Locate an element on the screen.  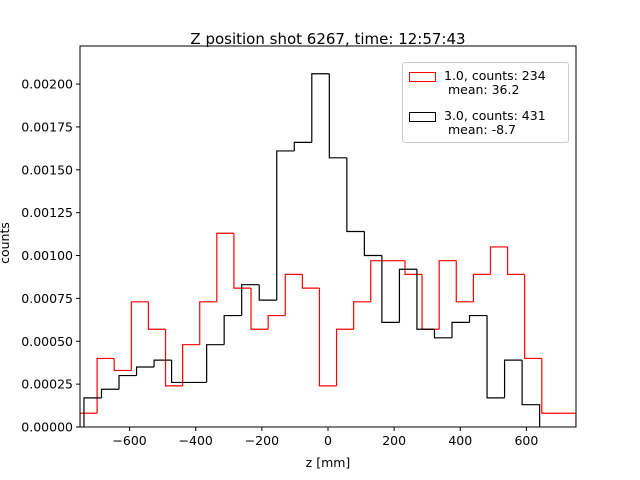
x-axis-label: z [mm] is located at coordinates (328, 462).